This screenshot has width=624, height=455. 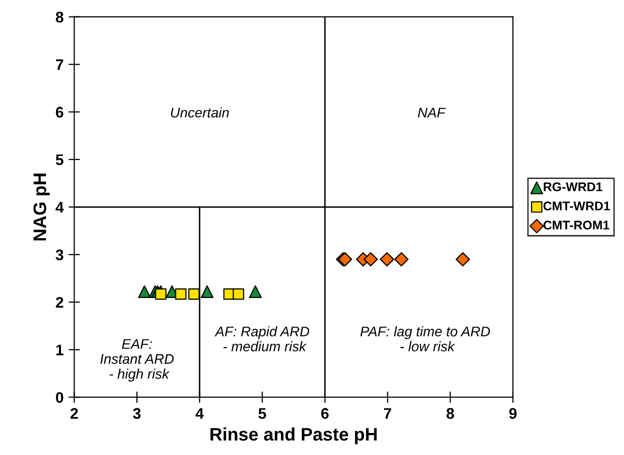 I want to click on x-tick-label: 8, so click(x=450, y=413).